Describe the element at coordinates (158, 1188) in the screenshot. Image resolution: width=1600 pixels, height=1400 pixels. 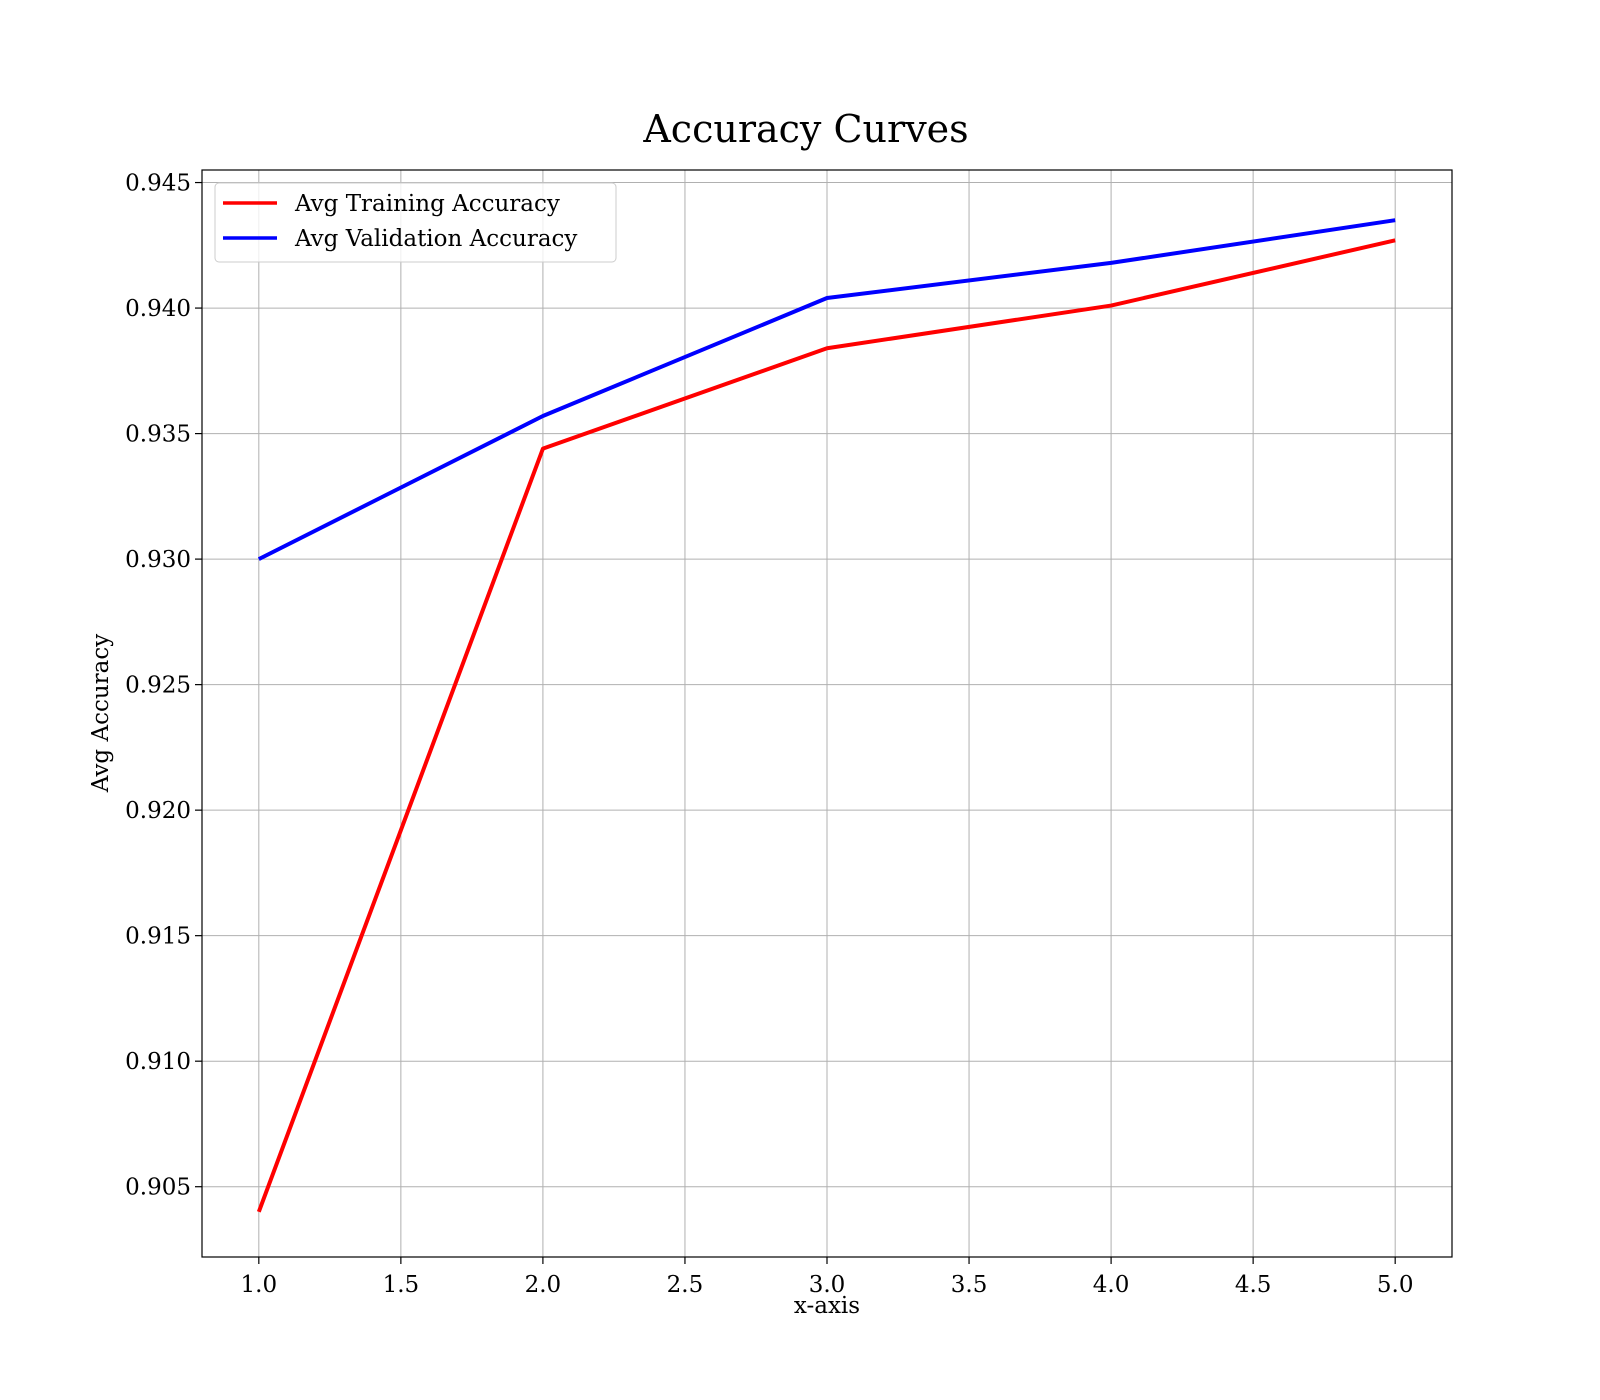
I see `y-tick-label: 0.905` at that location.